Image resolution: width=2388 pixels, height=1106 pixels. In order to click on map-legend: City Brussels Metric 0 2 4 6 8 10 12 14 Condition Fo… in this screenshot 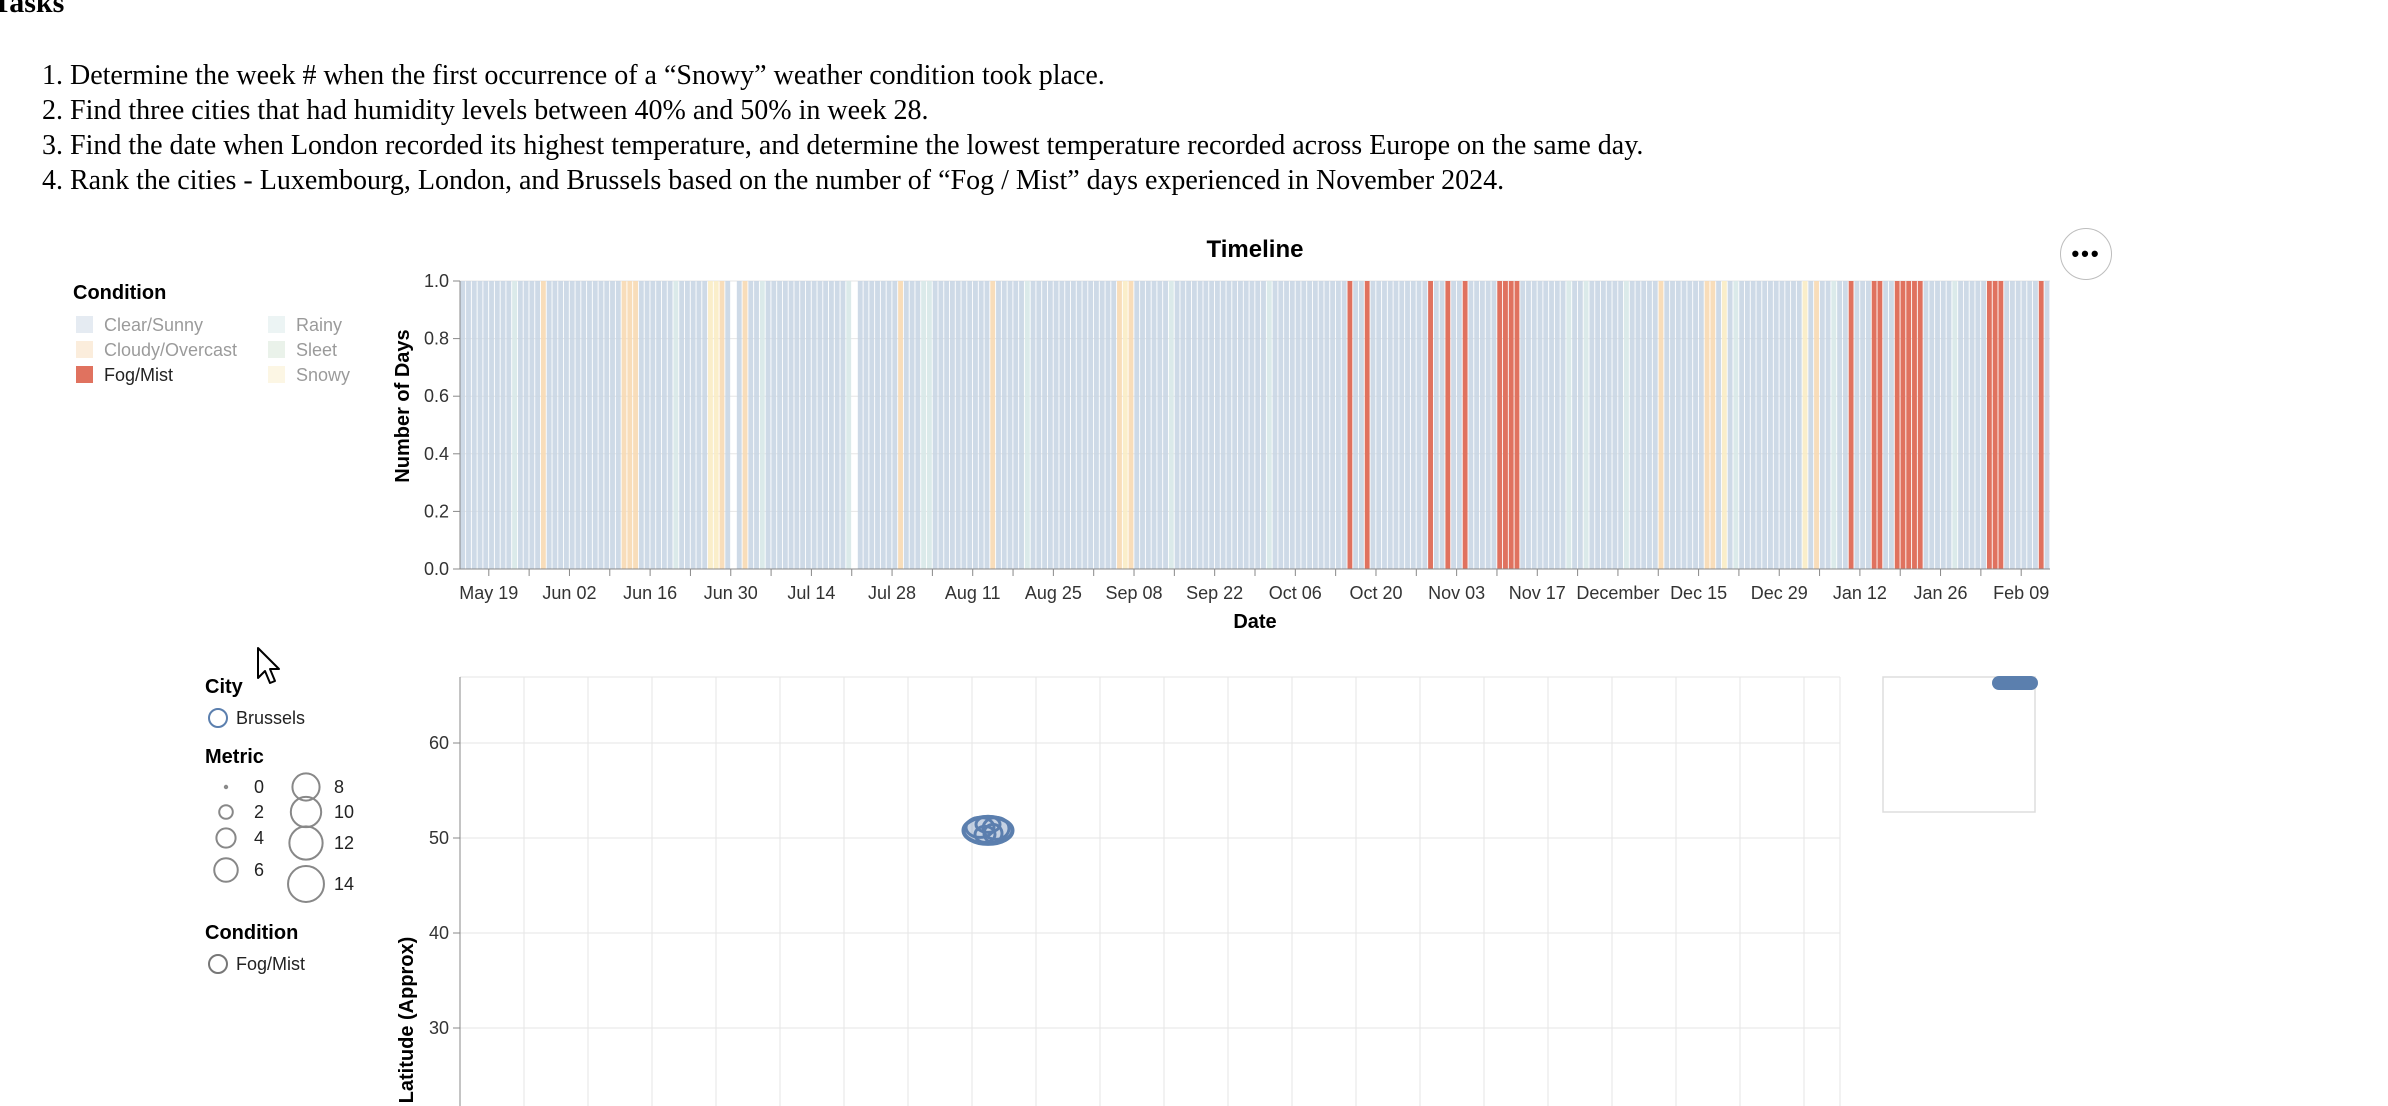, I will do `click(279, 825)`.